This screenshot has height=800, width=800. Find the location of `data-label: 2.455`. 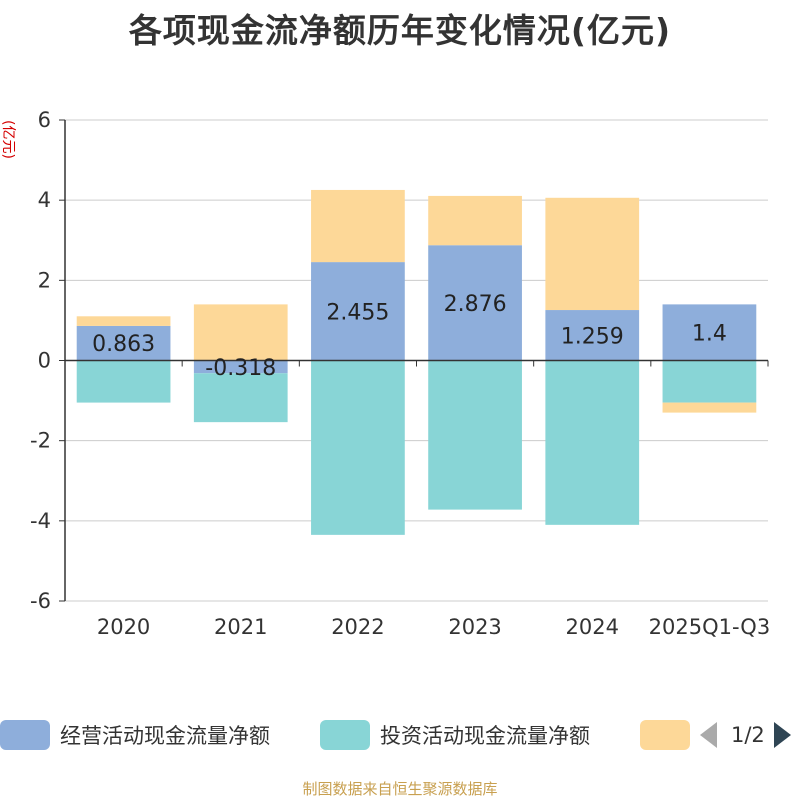

data-label: 2.455 is located at coordinates (357, 312).